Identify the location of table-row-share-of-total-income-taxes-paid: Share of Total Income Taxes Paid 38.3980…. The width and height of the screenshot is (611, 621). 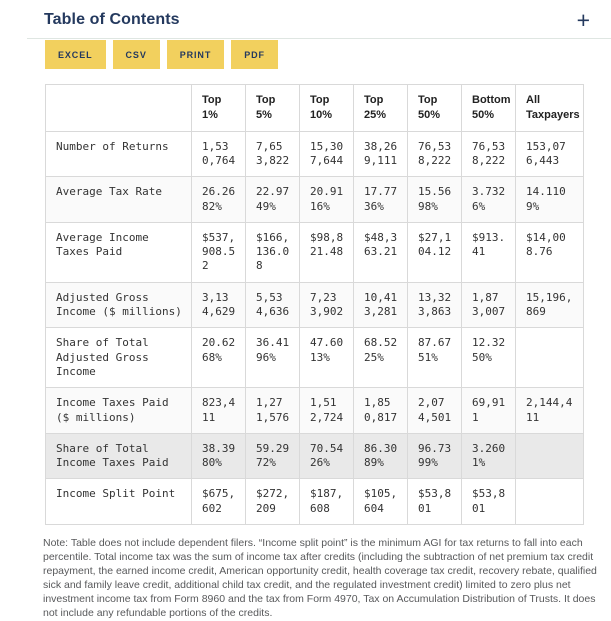
(314, 456).